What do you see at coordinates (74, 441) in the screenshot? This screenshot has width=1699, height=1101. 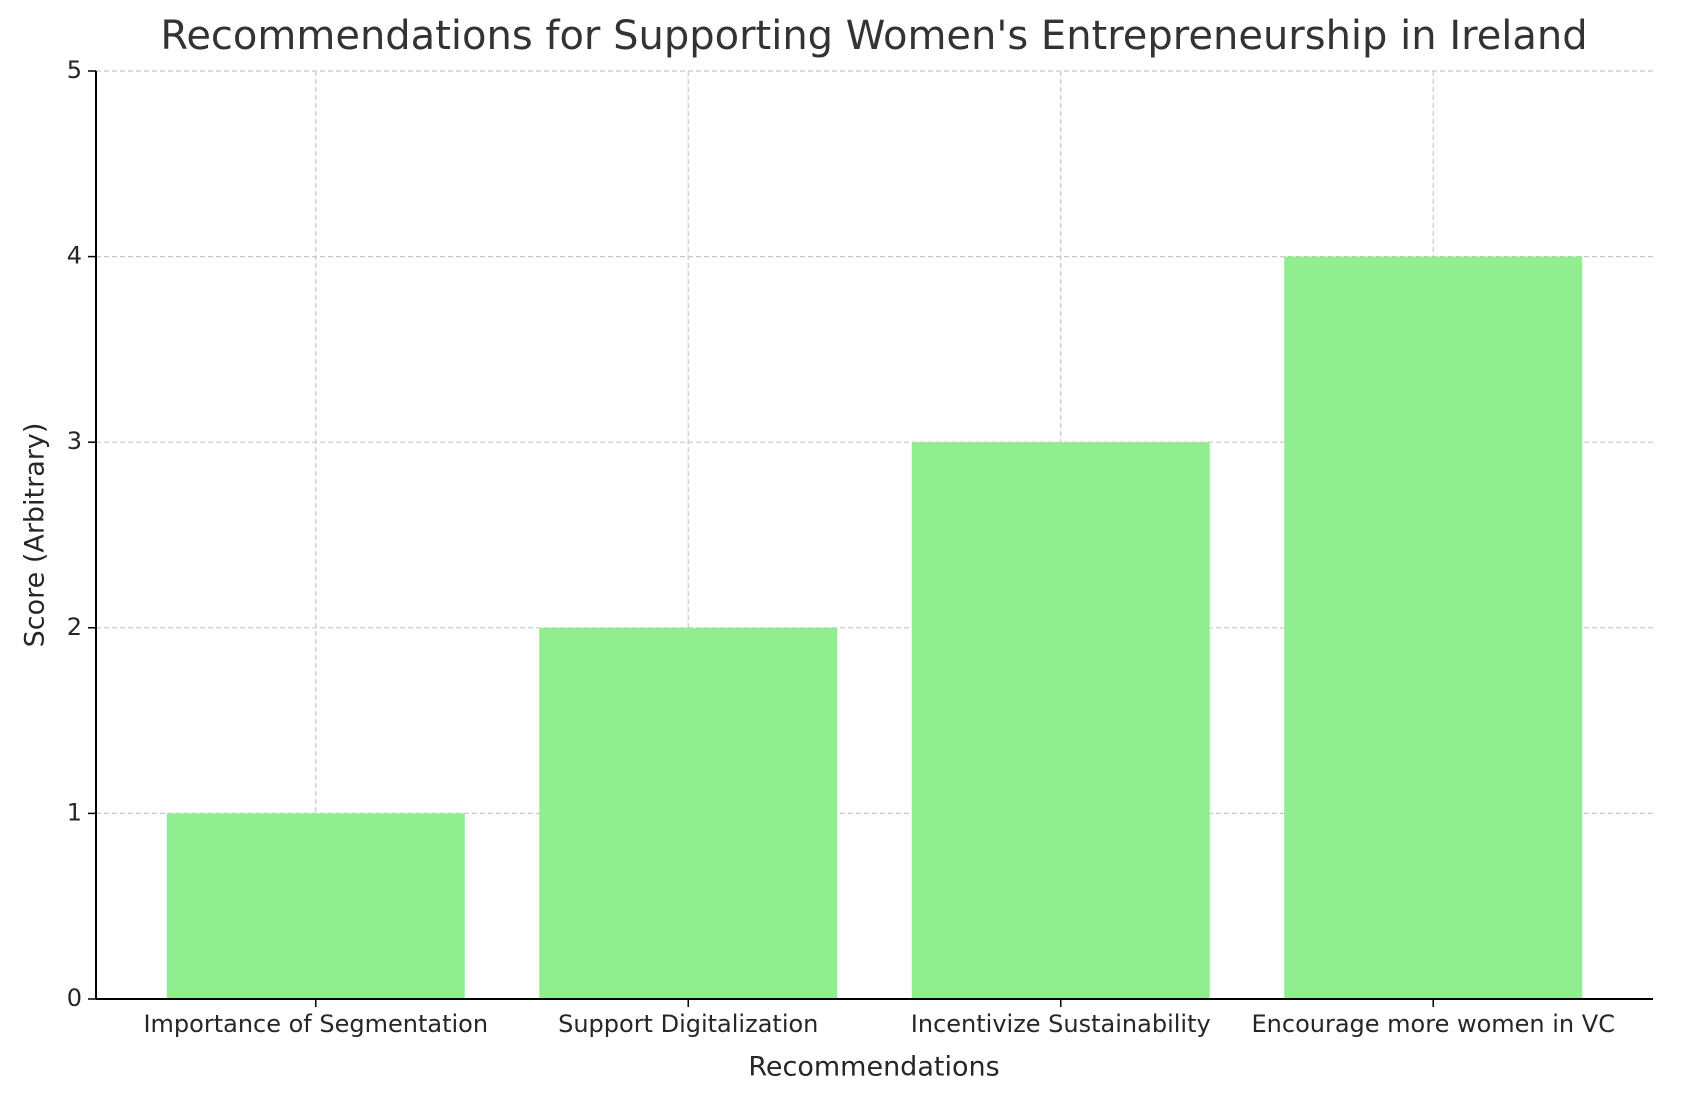 I see `y-tick-label: 3` at bounding box center [74, 441].